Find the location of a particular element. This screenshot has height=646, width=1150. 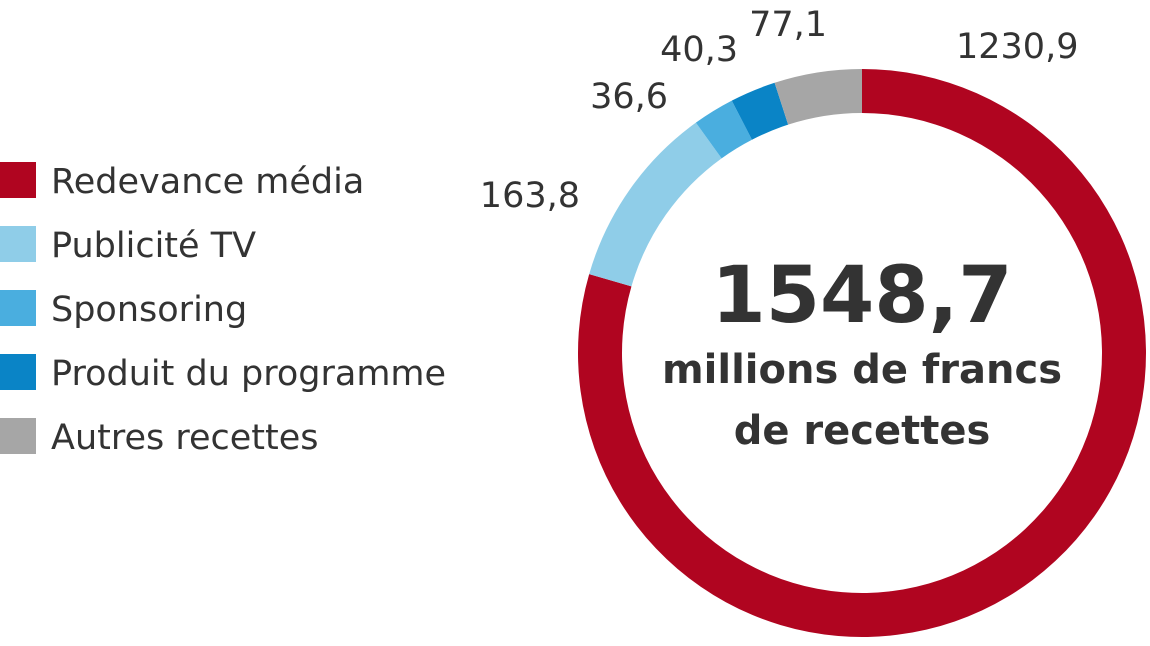

slice-produit-du-programme is located at coordinates (760, 111).